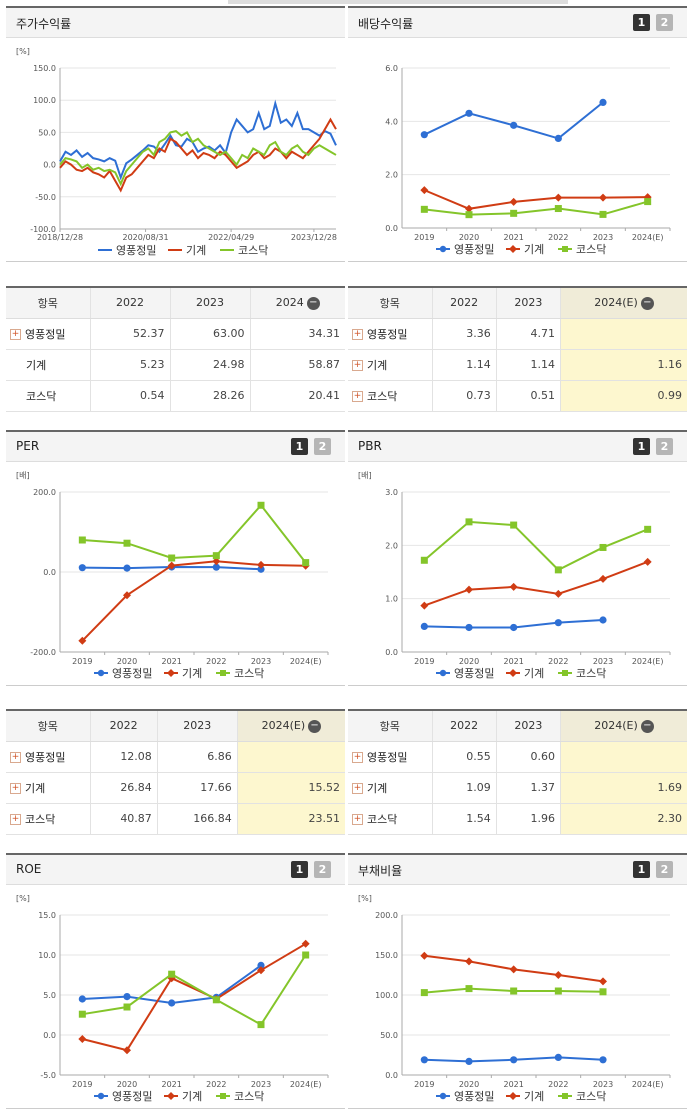 This screenshot has height=1115, width=691. What do you see at coordinates (40, 819) in the screenshot?
I see `row-label: 코스닥` at bounding box center [40, 819].